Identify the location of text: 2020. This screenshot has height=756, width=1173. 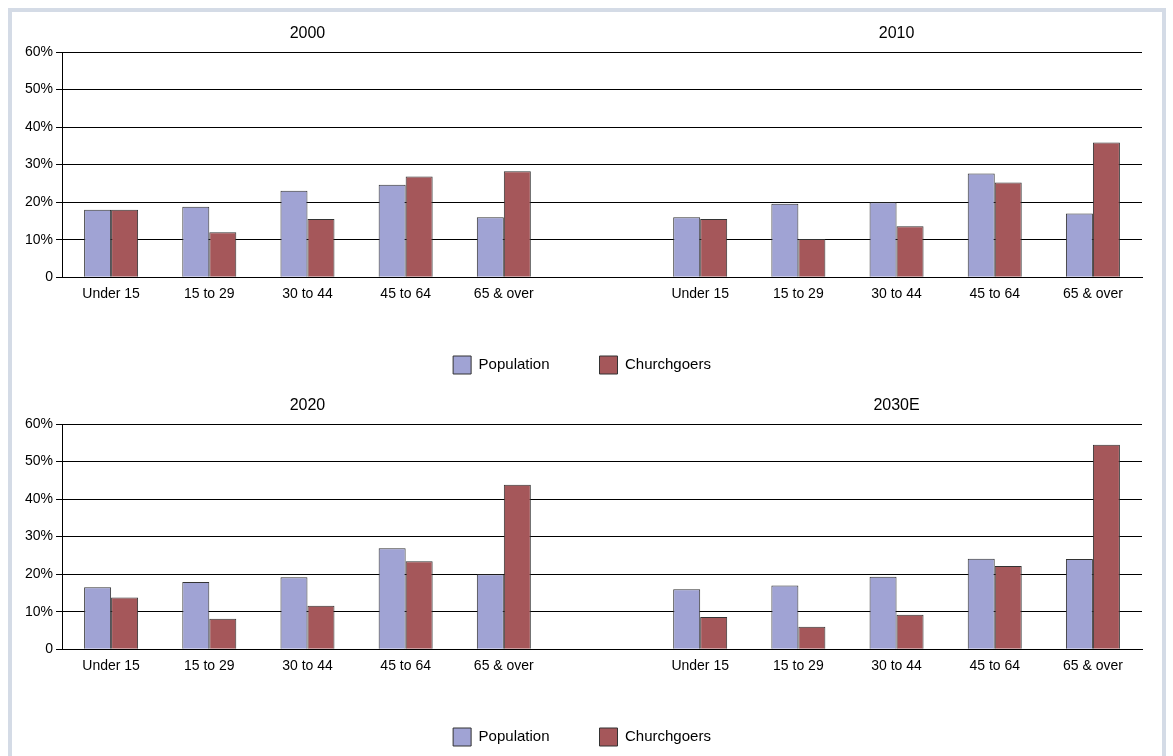
(307, 405).